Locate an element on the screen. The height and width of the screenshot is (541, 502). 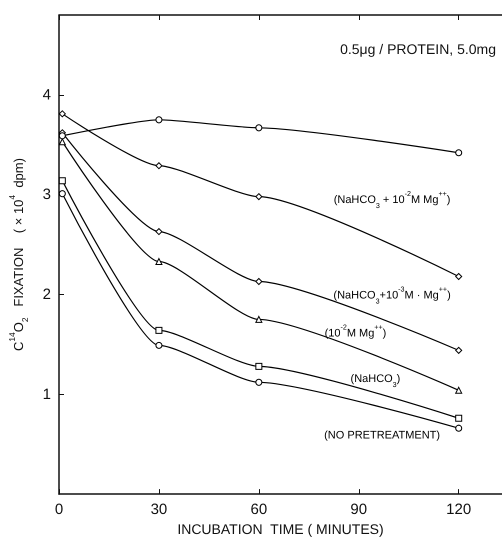
annotation: 0.5μg / PROTEIN, 5.0mg is located at coordinates (418, 49).